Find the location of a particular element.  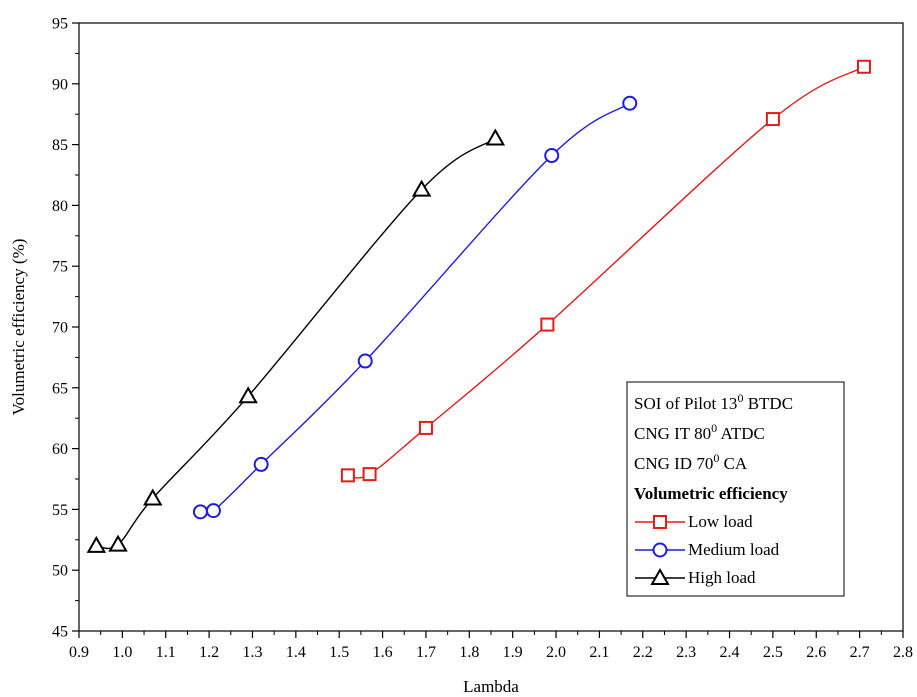

legend-label: Medium load is located at coordinates (734, 549).